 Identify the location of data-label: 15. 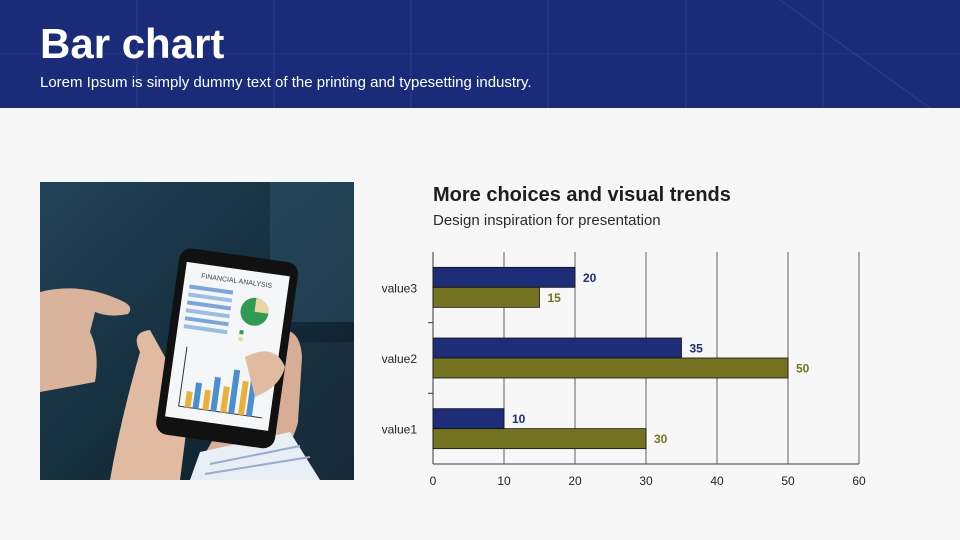
(555, 298).